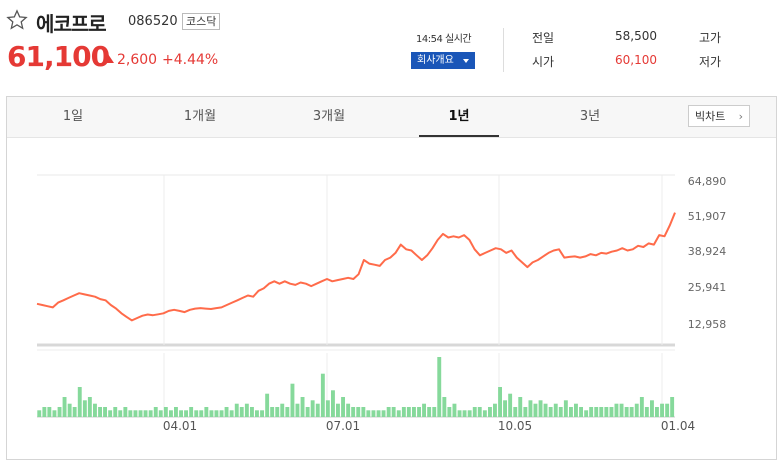 The width and height of the screenshot is (778, 462). Describe the element at coordinates (707, 181) in the screenshot. I see `y-tick-label: 64,890` at that location.